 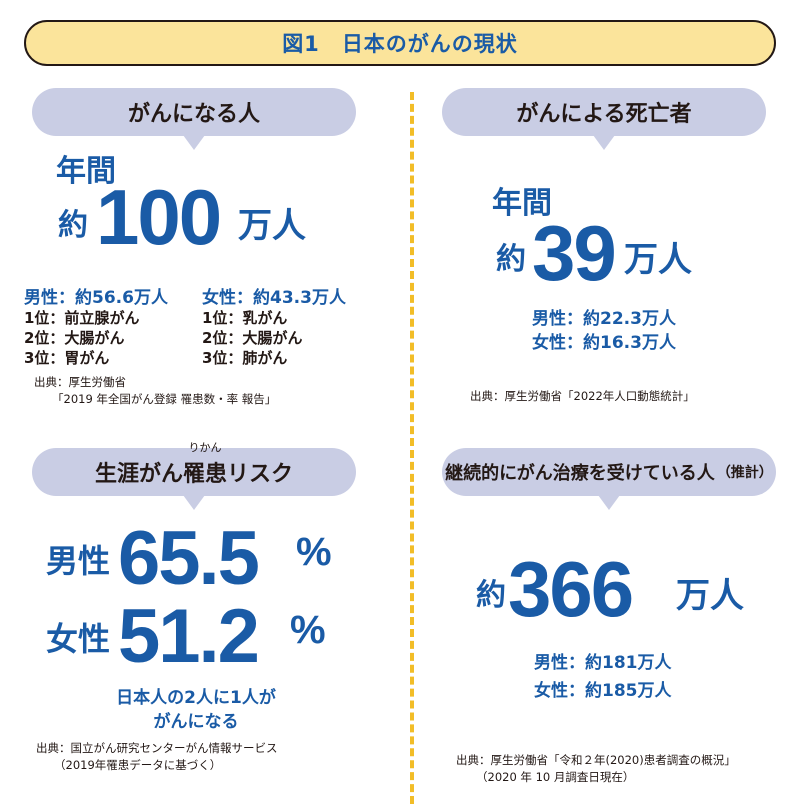 I want to click on figure-number: 図1, so click(x=301, y=44).